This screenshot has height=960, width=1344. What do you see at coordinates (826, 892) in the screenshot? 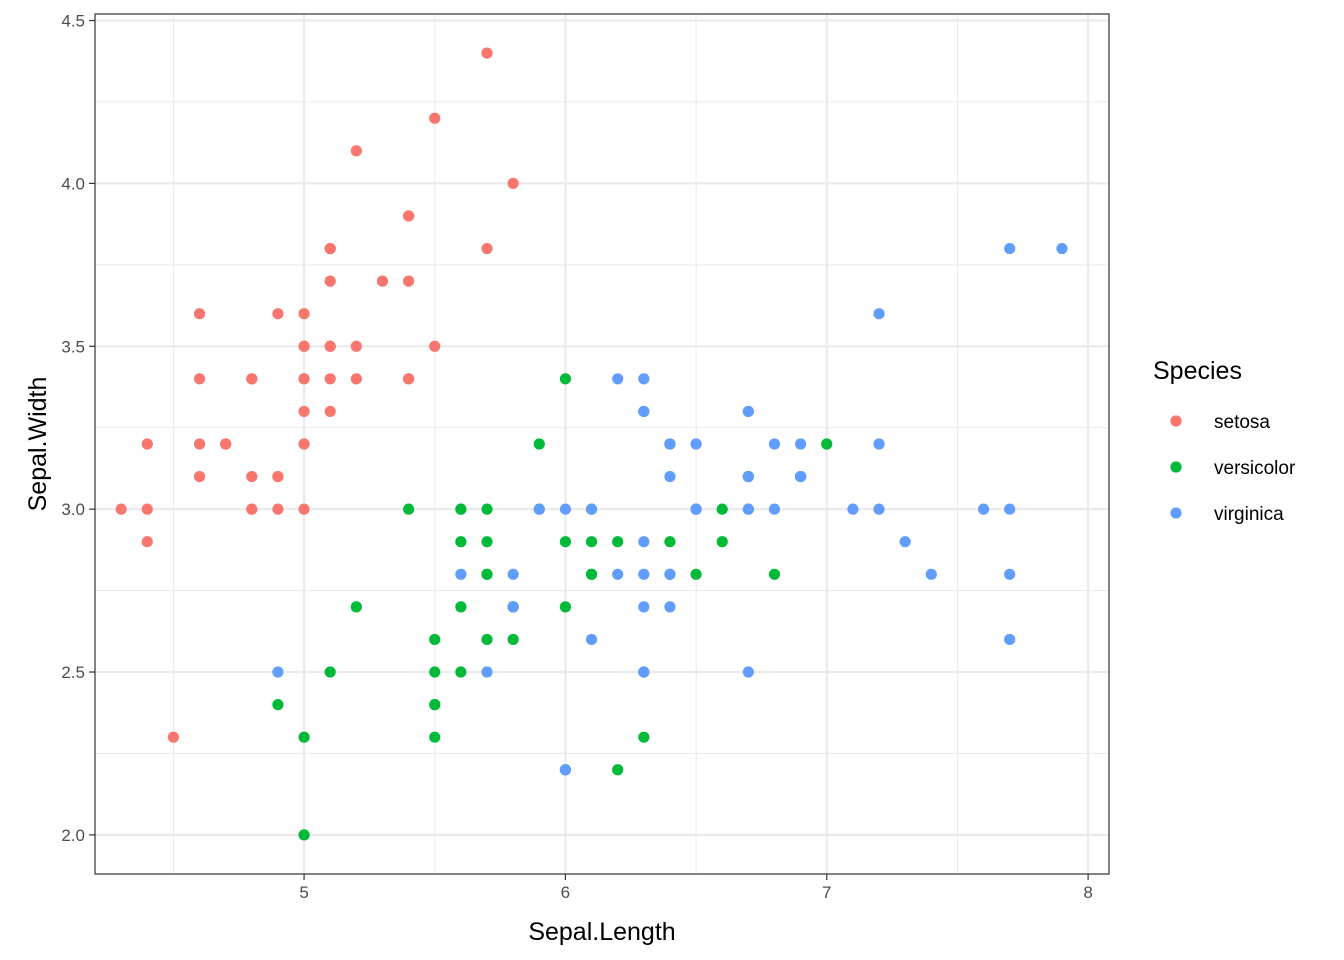
I see `x-tick-label: 7` at bounding box center [826, 892].